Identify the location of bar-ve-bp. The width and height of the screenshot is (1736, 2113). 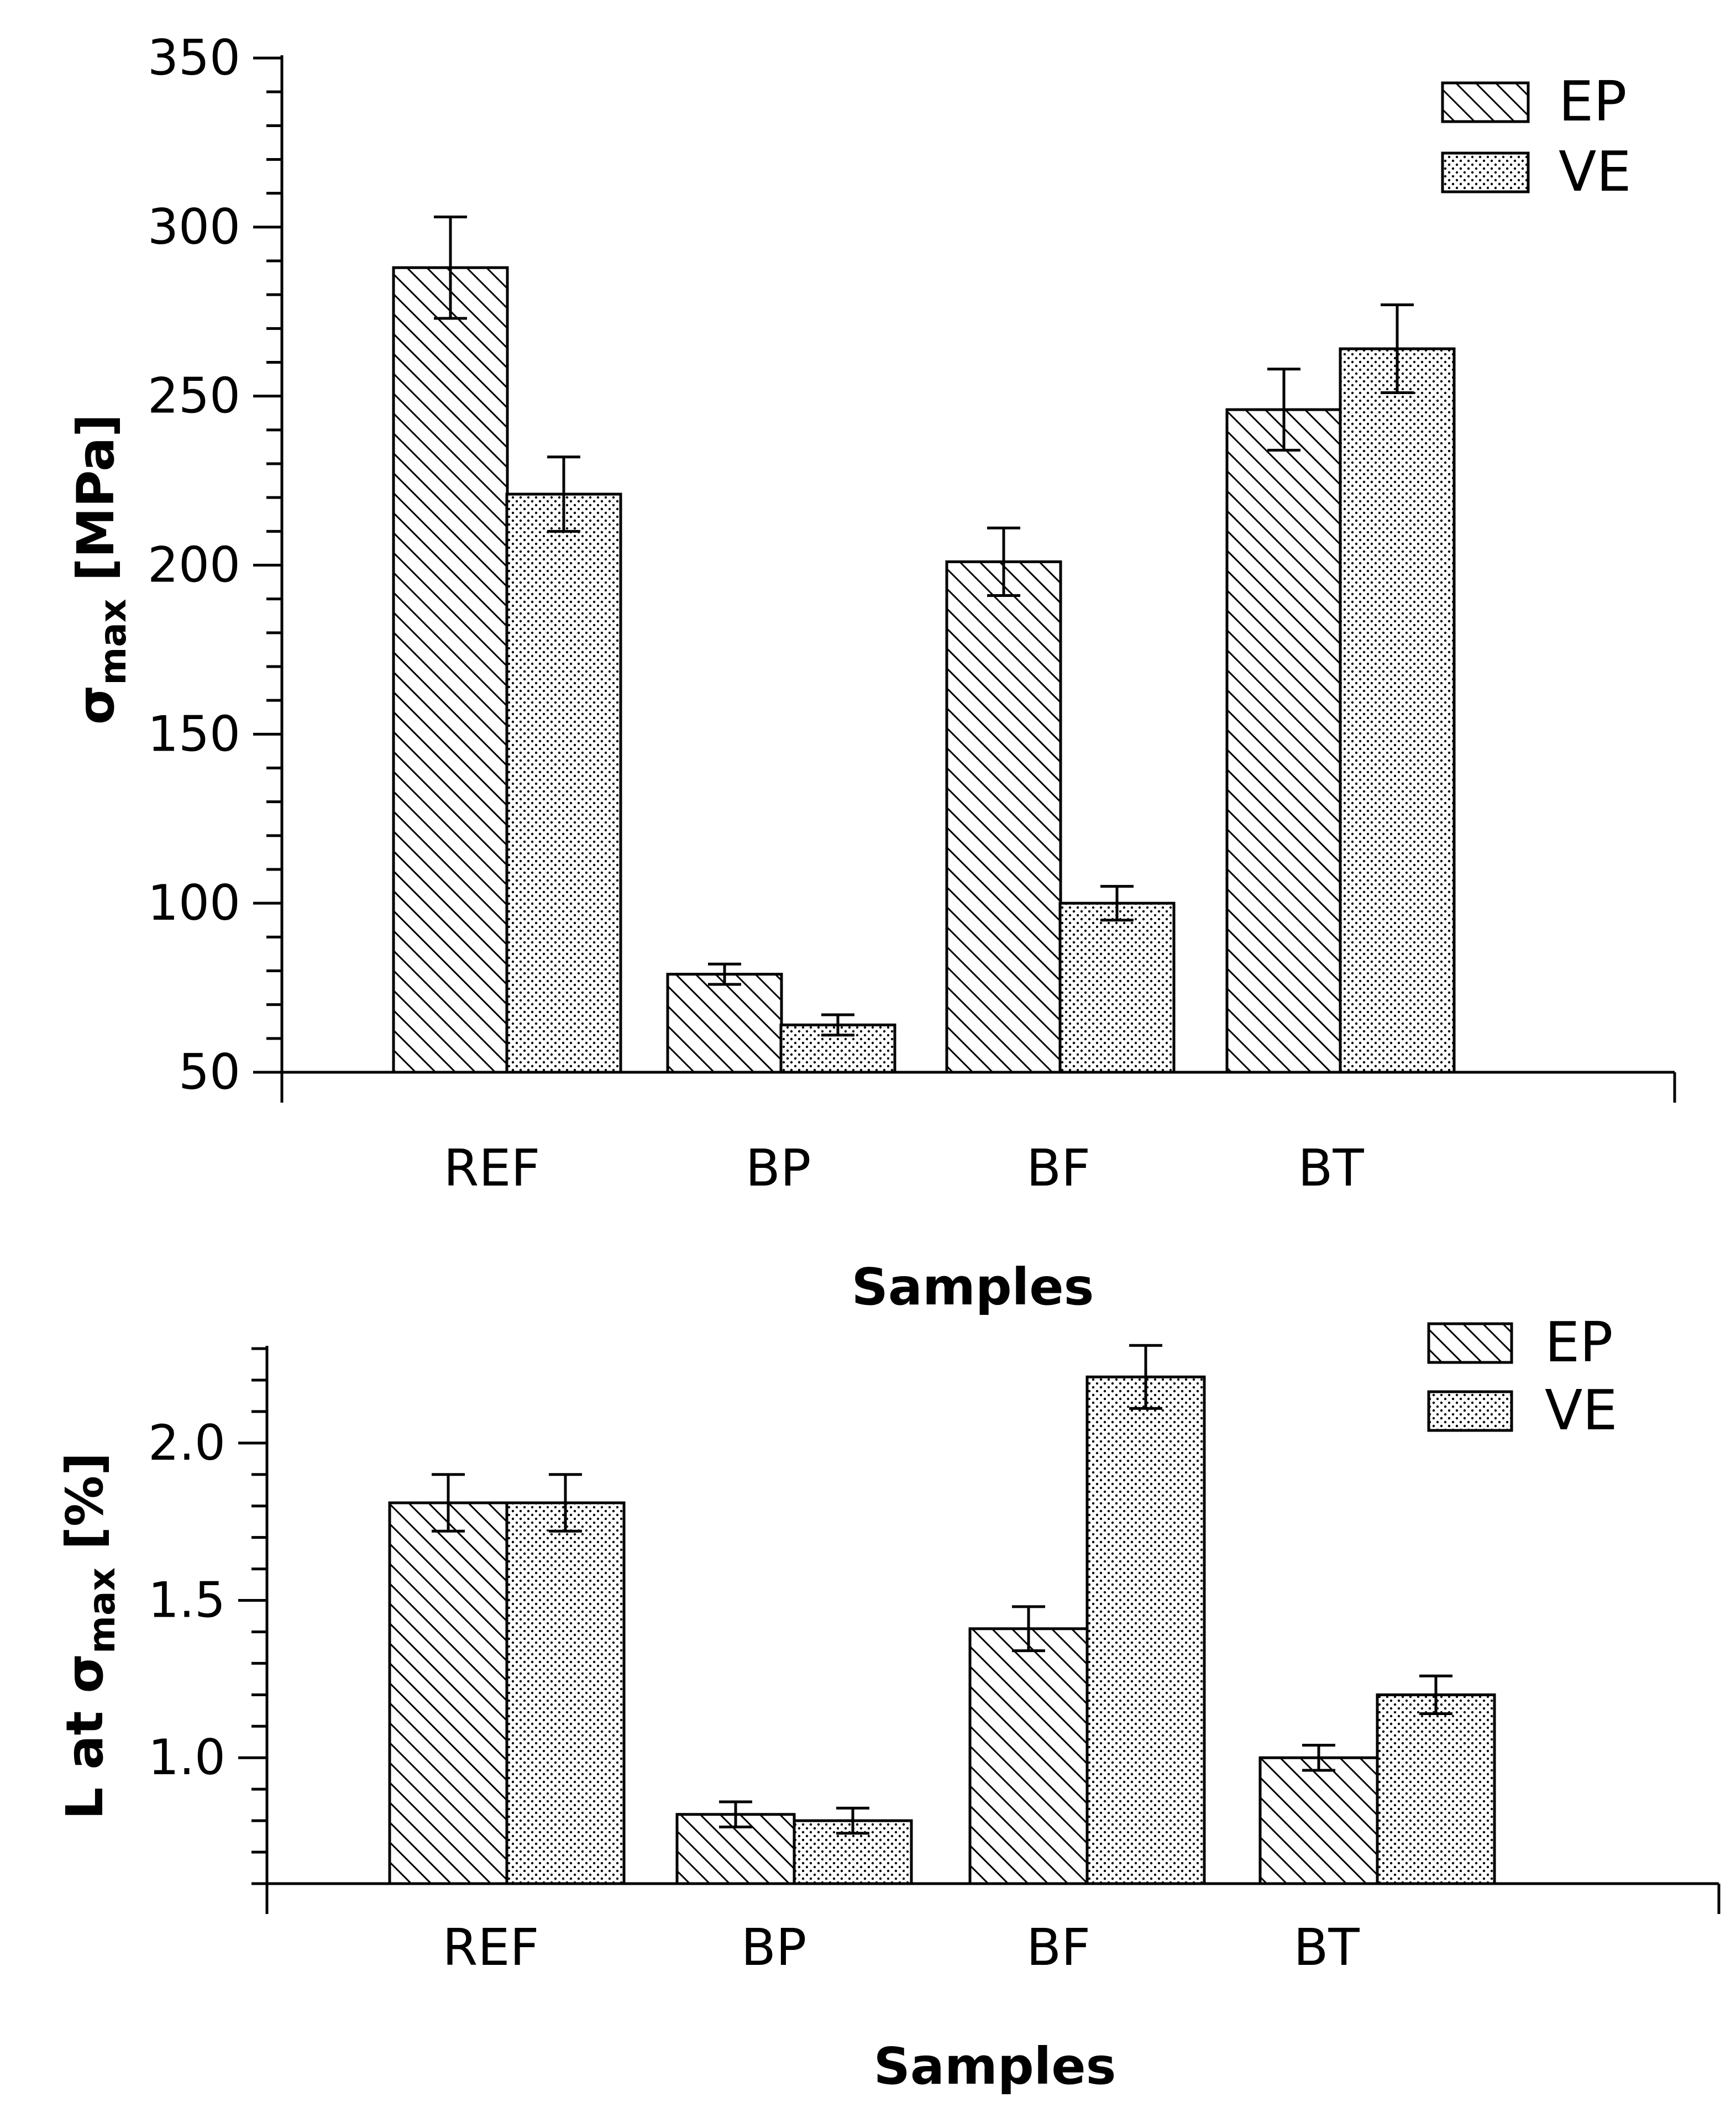
(838, 1048).